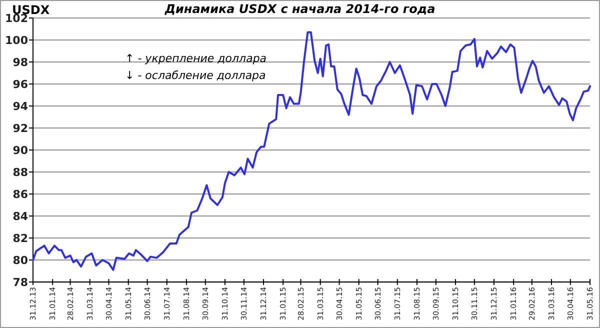  What do you see at coordinates (20, 84) in the screenshot?
I see `y-tick-label: 96` at bounding box center [20, 84].